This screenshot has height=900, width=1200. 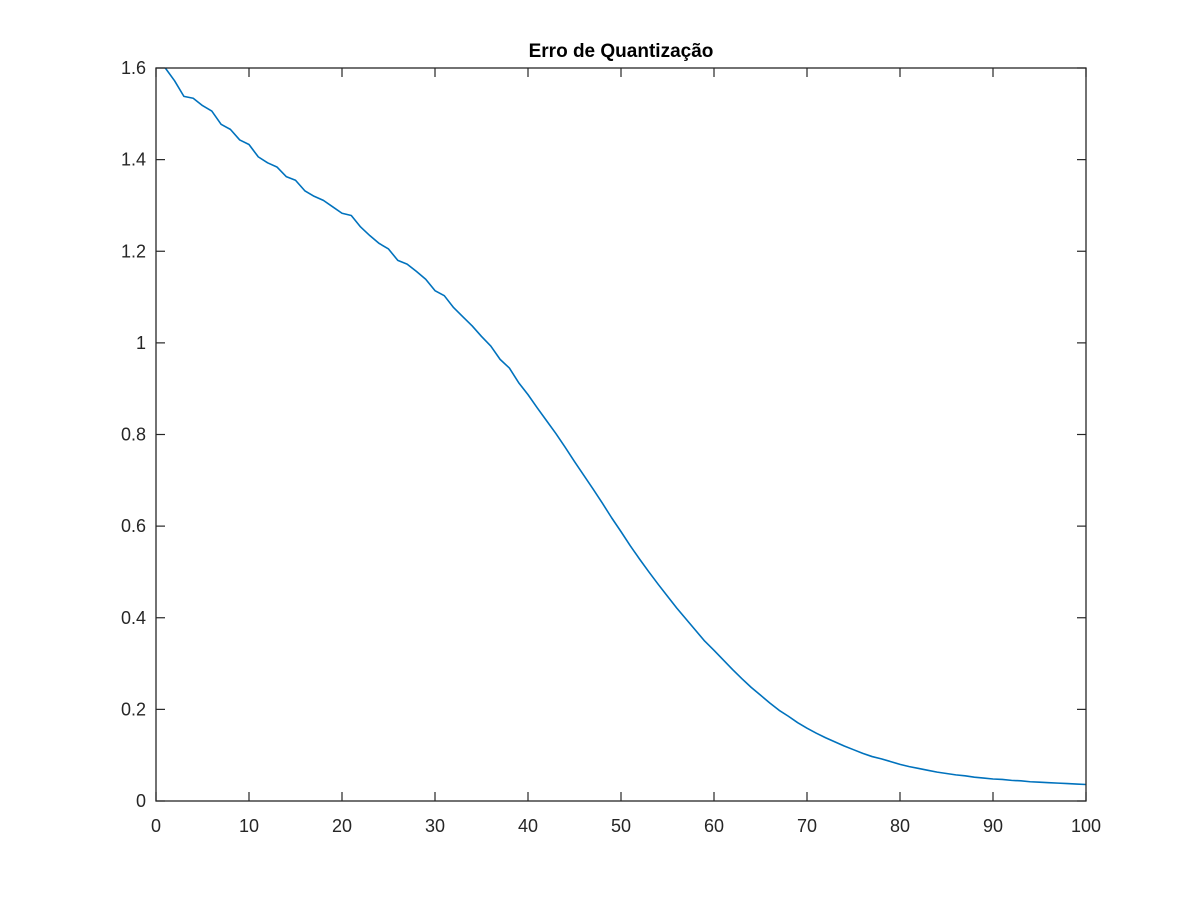 What do you see at coordinates (133, 435) in the screenshot?
I see `y-tick-label: 0.8` at bounding box center [133, 435].